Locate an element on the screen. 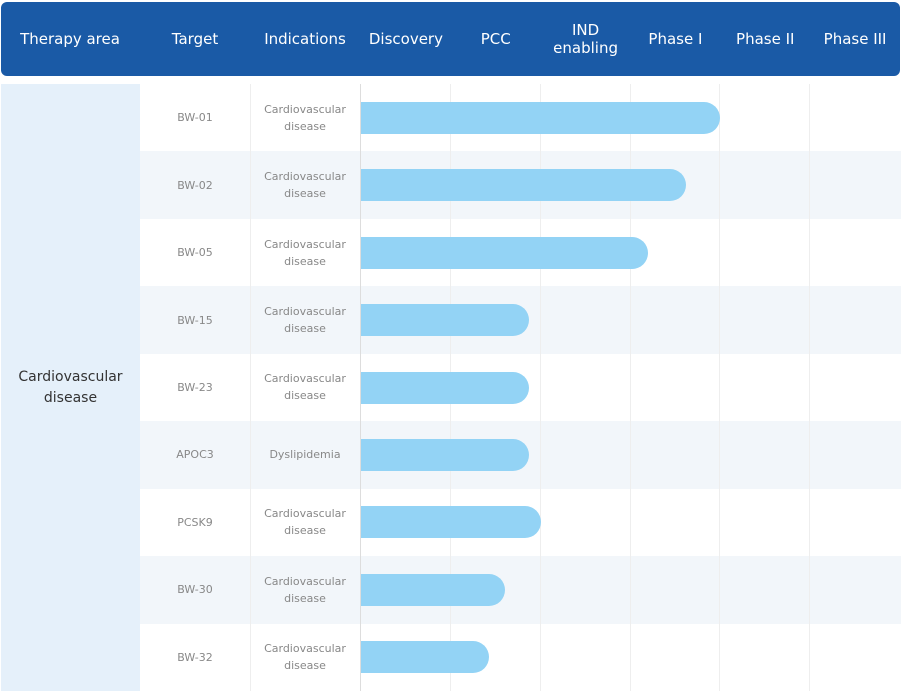 This screenshot has width=904, height=693. target-label: BW-30 is located at coordinates (195, 590).